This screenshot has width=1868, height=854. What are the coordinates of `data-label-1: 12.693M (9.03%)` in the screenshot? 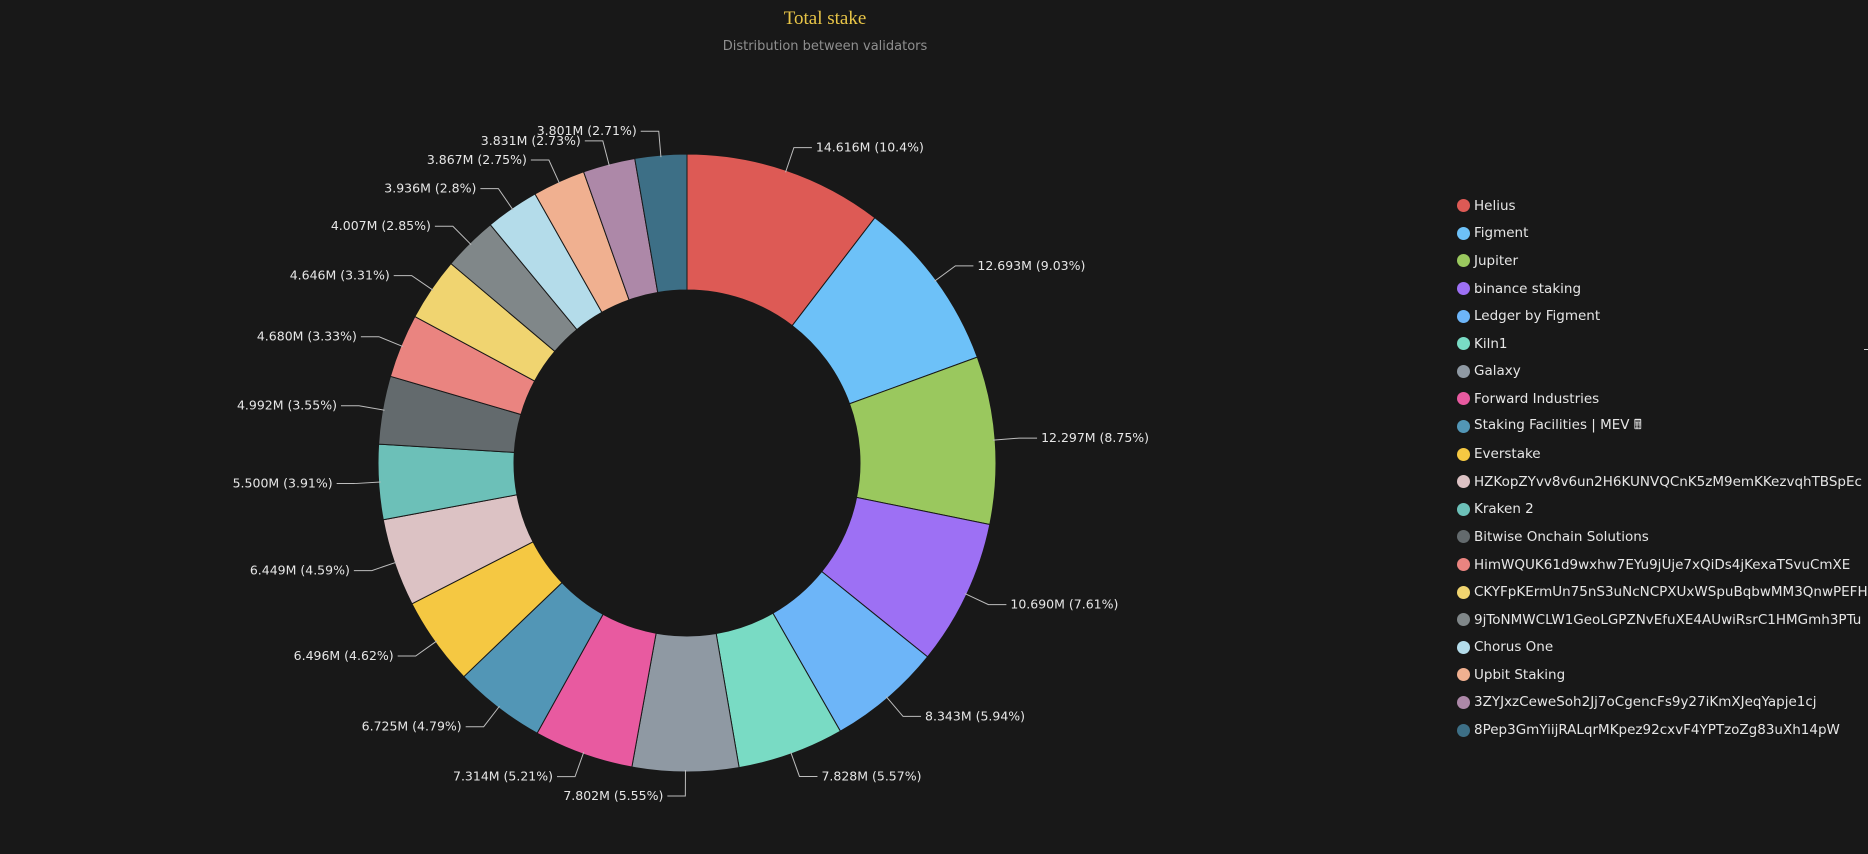 It's located at (1031, 265).